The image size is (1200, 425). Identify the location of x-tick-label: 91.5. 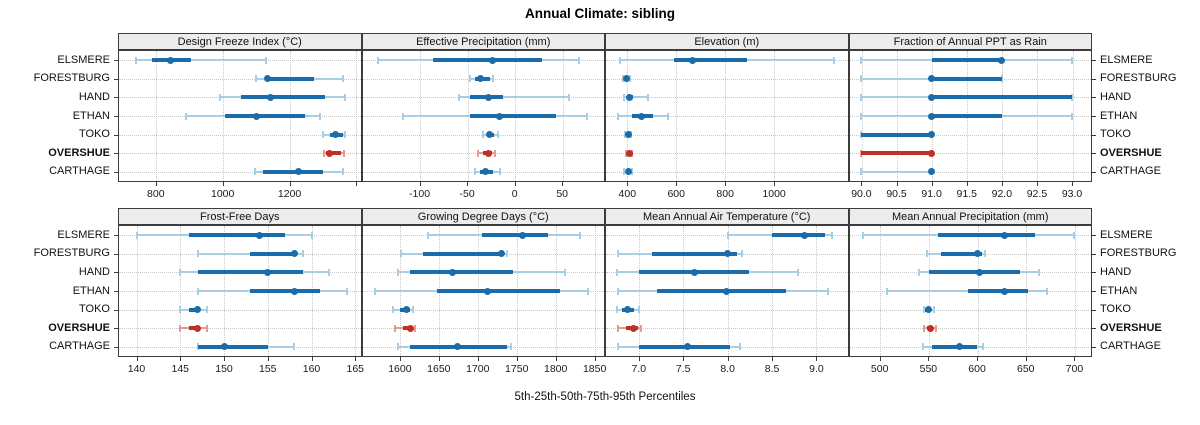
(966, 194).